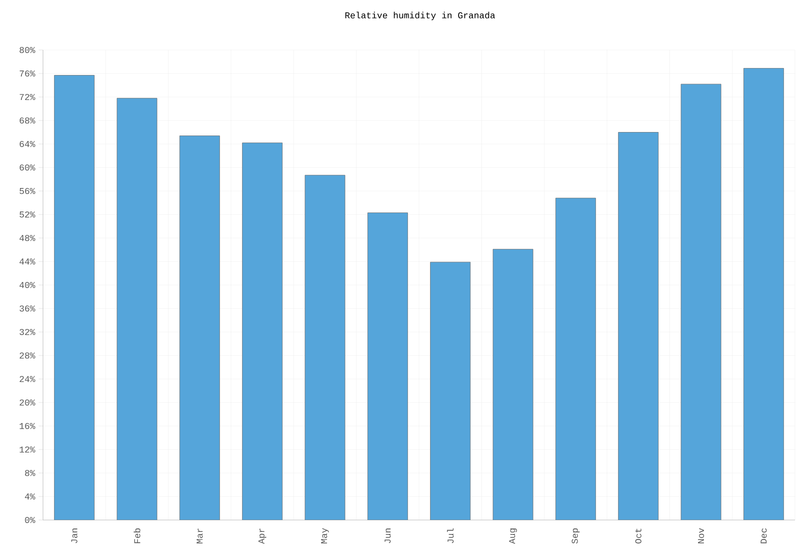 Image resolution: width=797 pixels, height=552 pixels. I want to click on y-tick-label: 64%, so click(28, 144).